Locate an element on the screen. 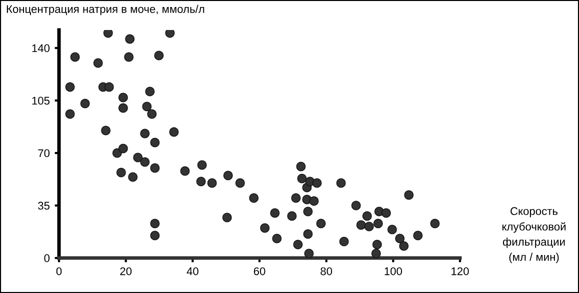 The height and width of the screenshot is (293, 579). y-tick-label: 35 is located at coordinates (44, 206).